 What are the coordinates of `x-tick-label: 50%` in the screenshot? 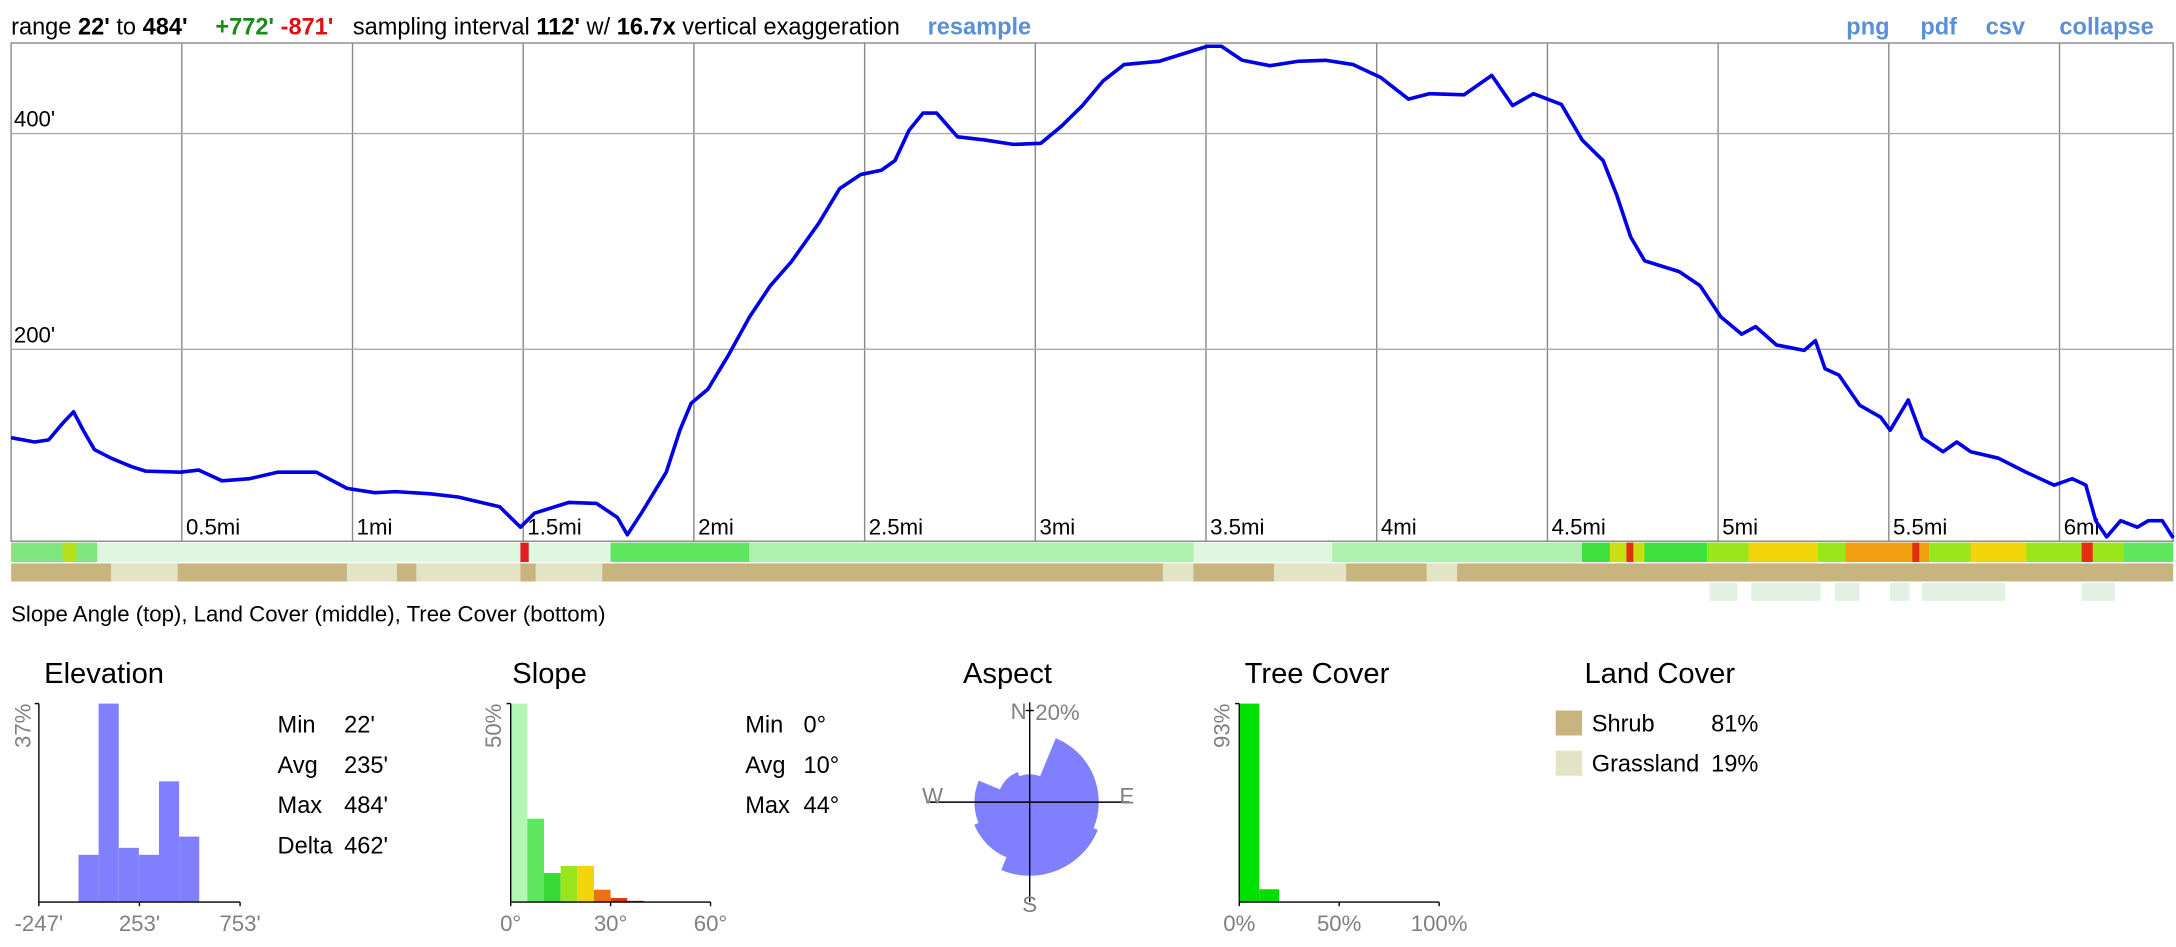 It's located at (1339, 923).